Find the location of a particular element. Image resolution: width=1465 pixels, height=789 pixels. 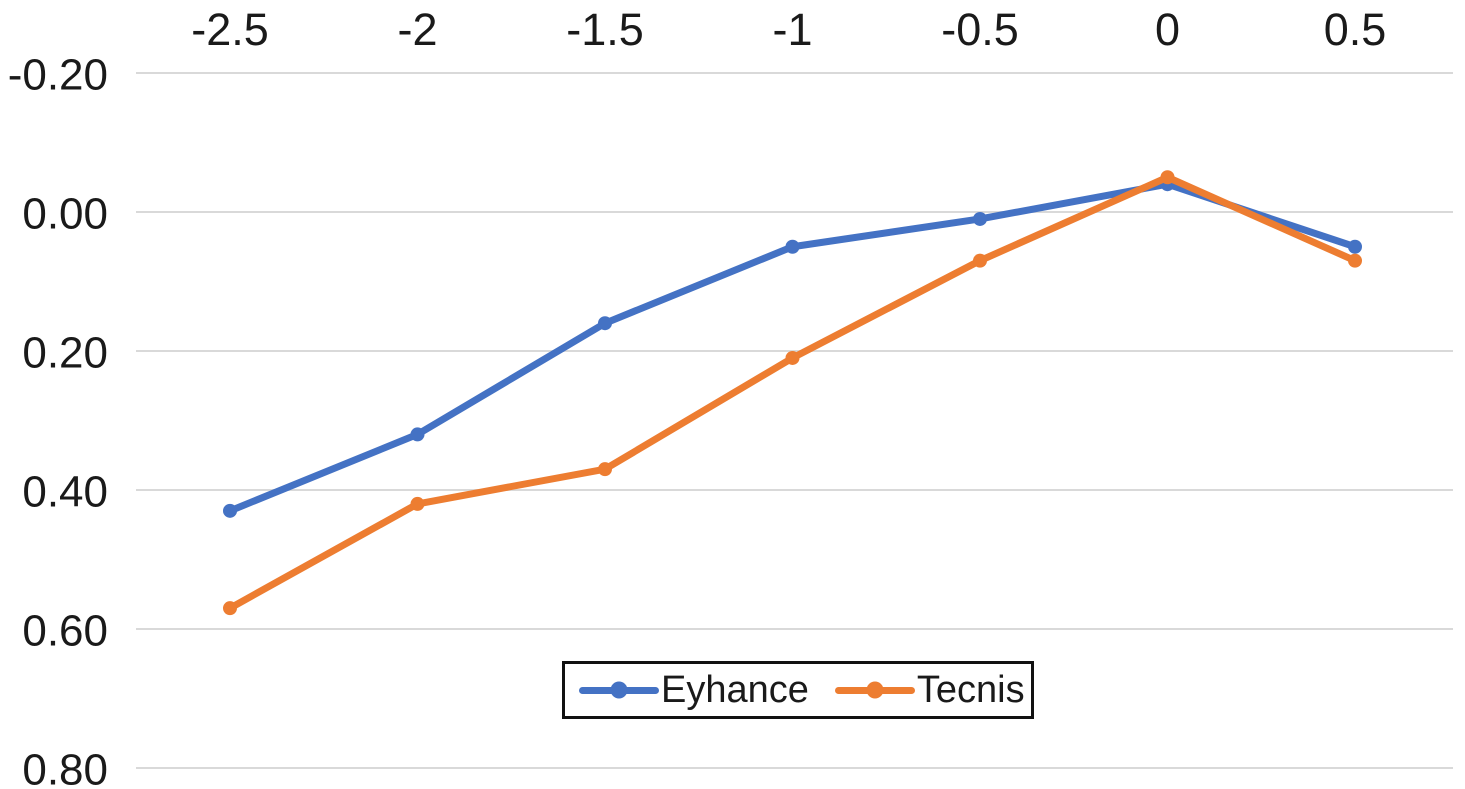

chart-legend: Eyhance Tecnis is located at coordinates (798, 690).